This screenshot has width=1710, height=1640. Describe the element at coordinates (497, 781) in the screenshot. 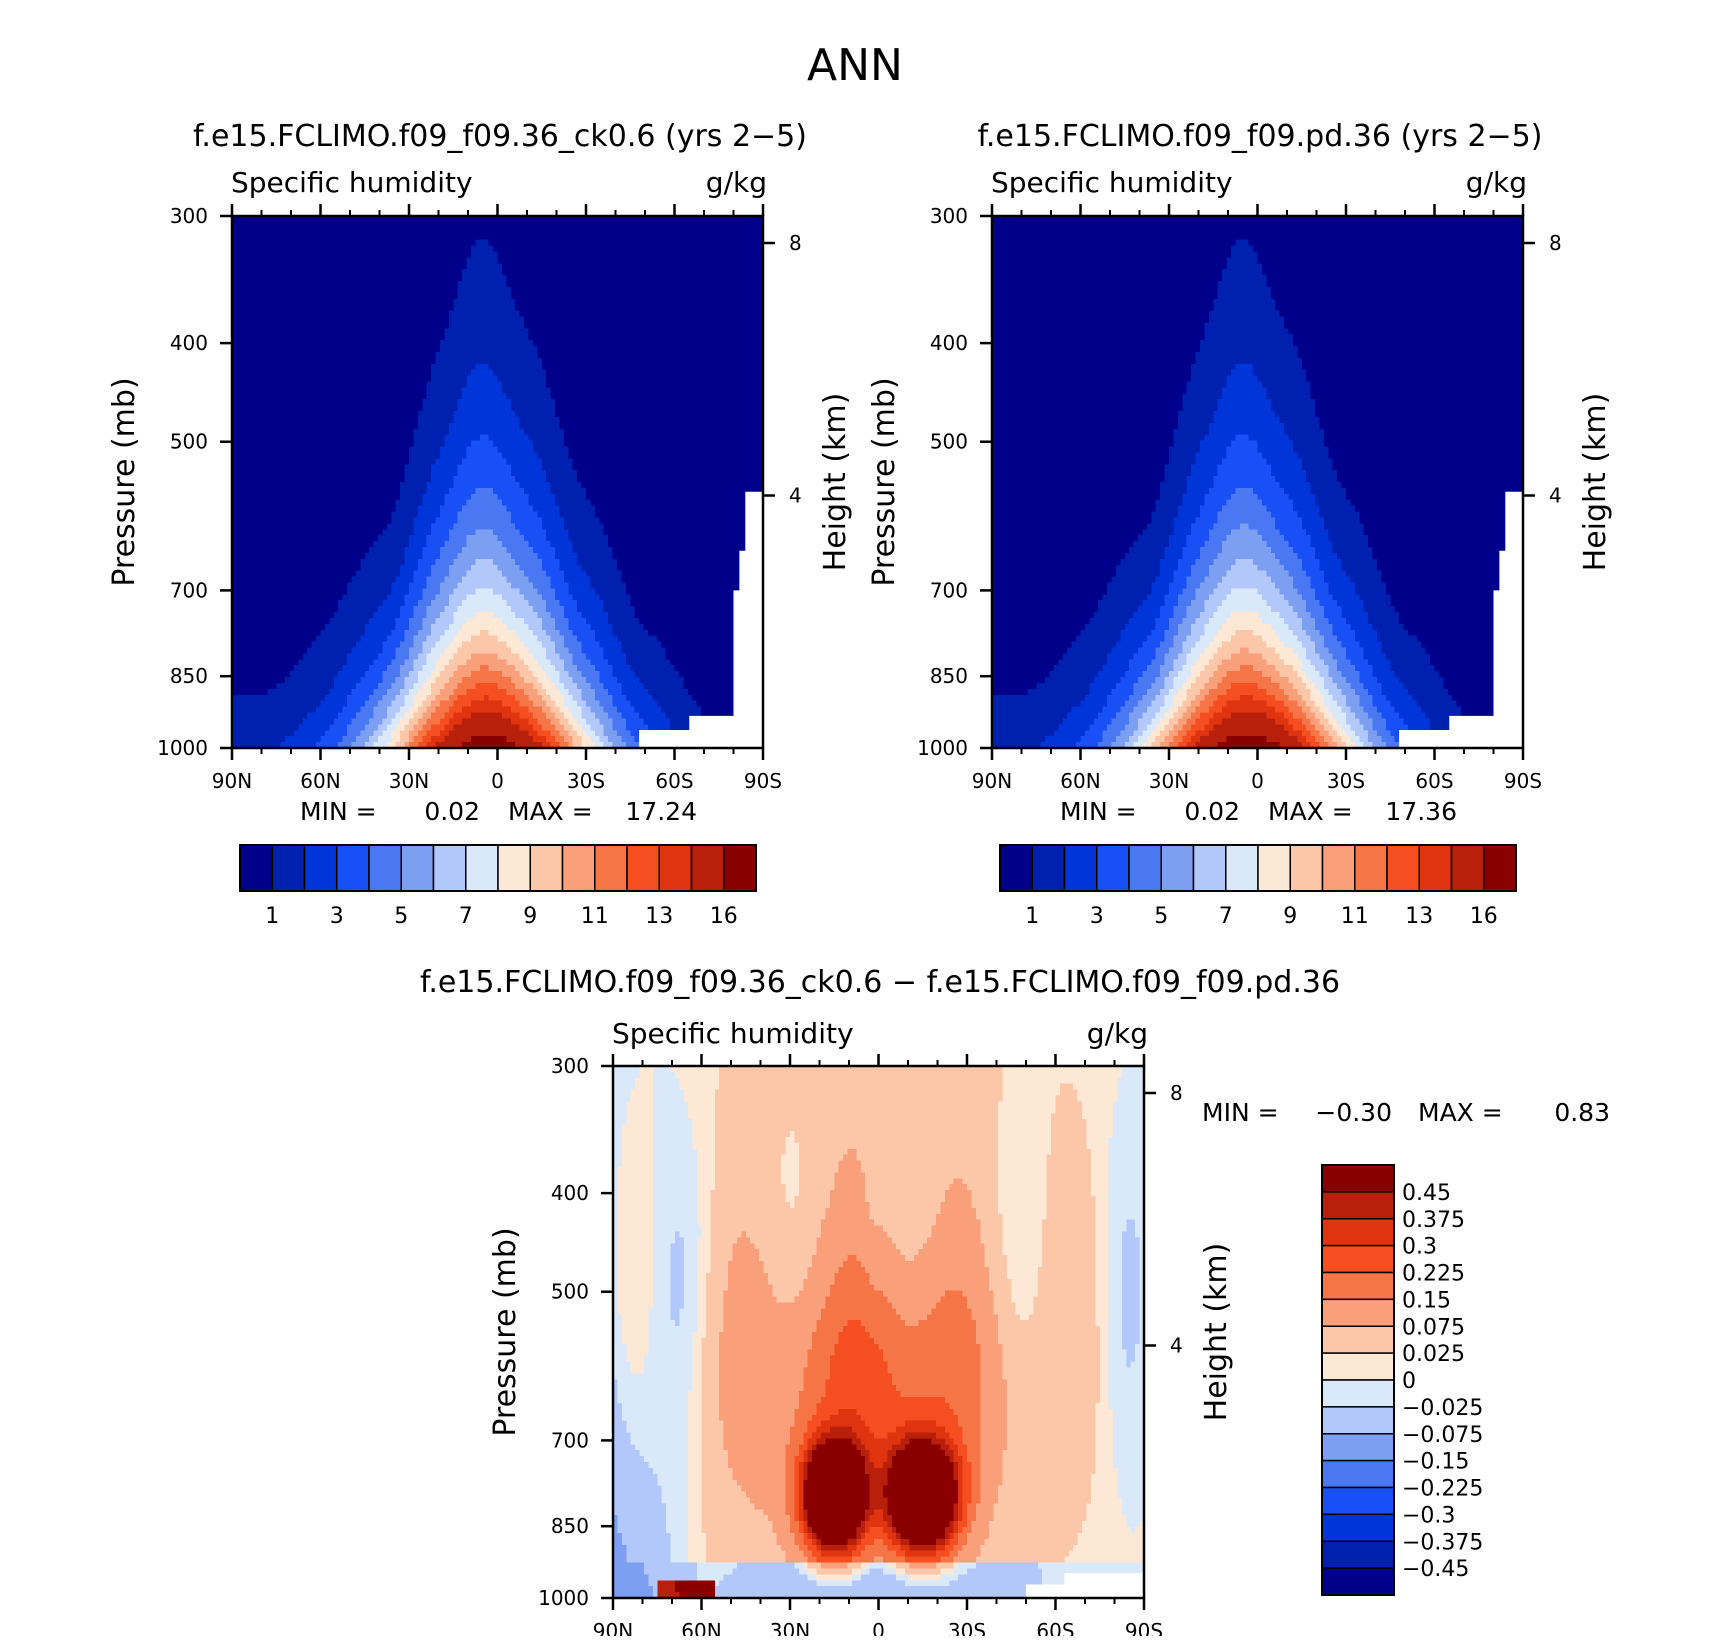

I see `x-tick-label-0-3: 0` at that location.